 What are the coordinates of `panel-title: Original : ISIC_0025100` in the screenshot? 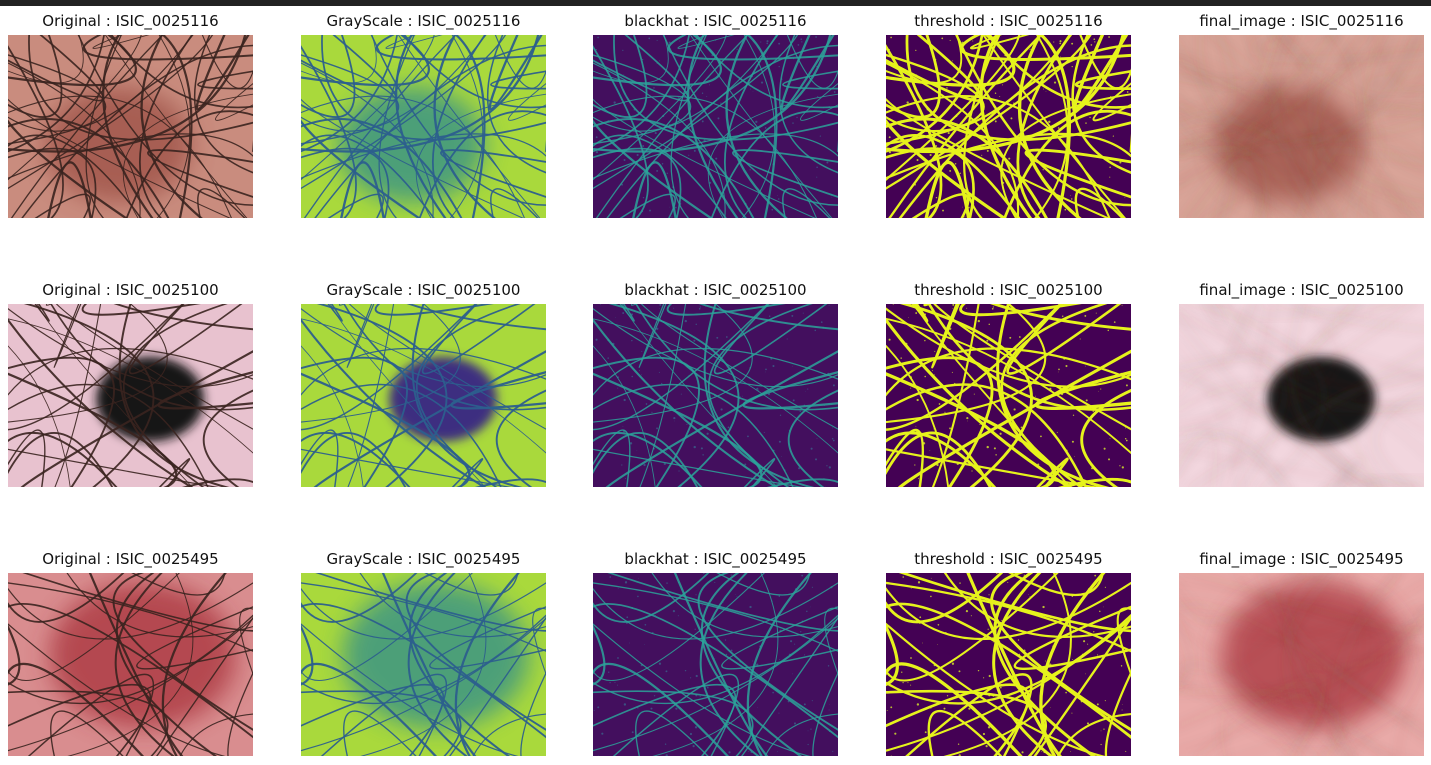 It's located at (130, 290).